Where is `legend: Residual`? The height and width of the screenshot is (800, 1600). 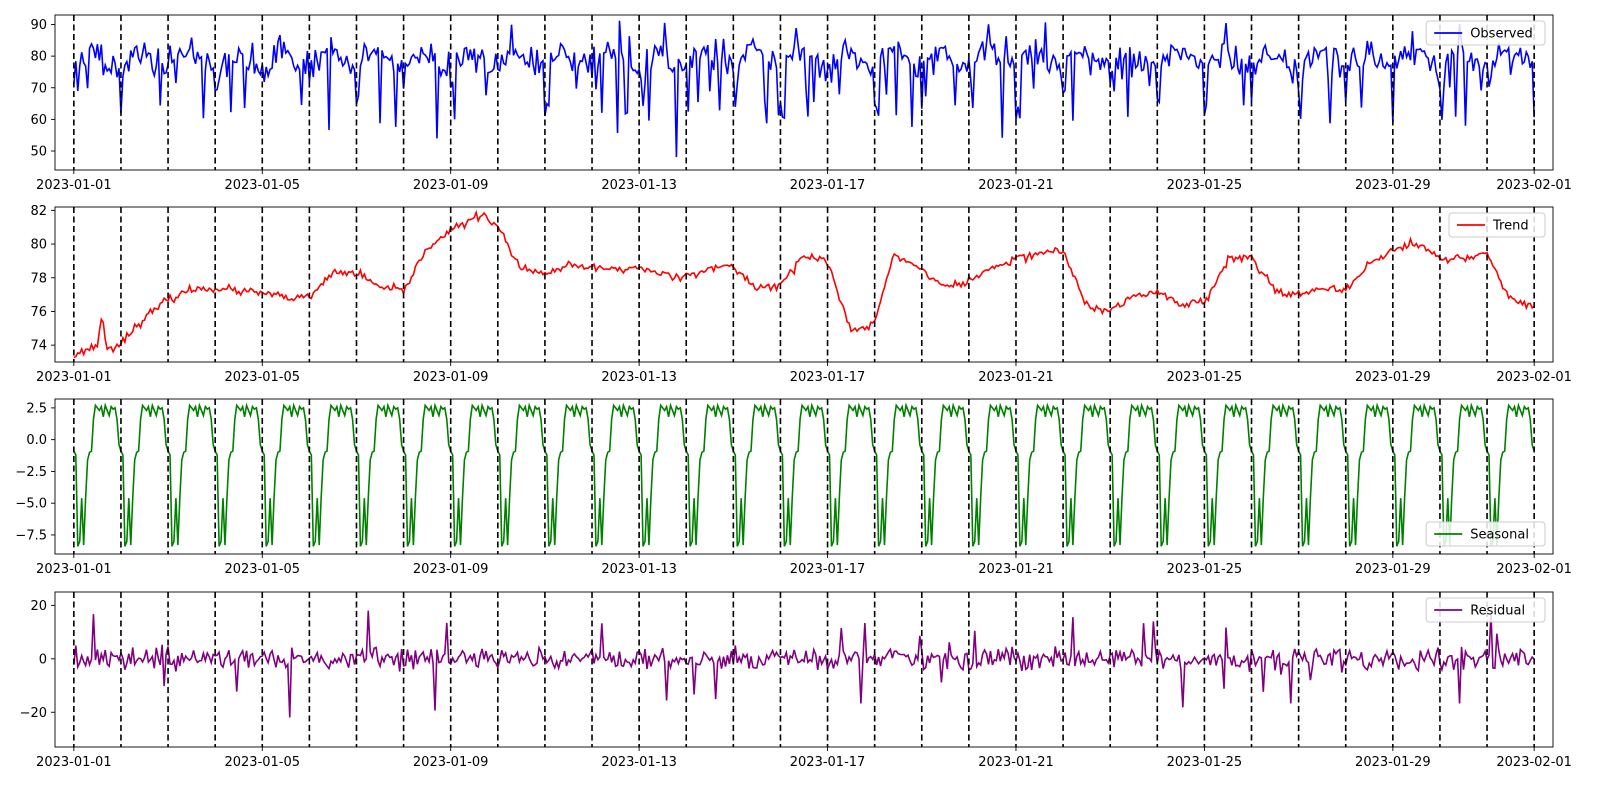
legend: Residual is located at coordinates (1485, 610).